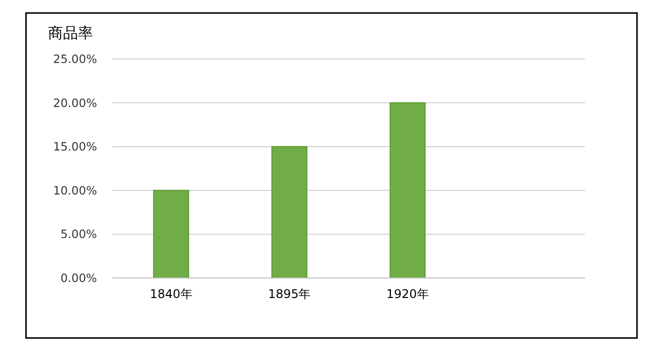 The height and width of the screenshot is (355, 646). I want to click on y-tick-label: 5.00%, so click(79, 234).